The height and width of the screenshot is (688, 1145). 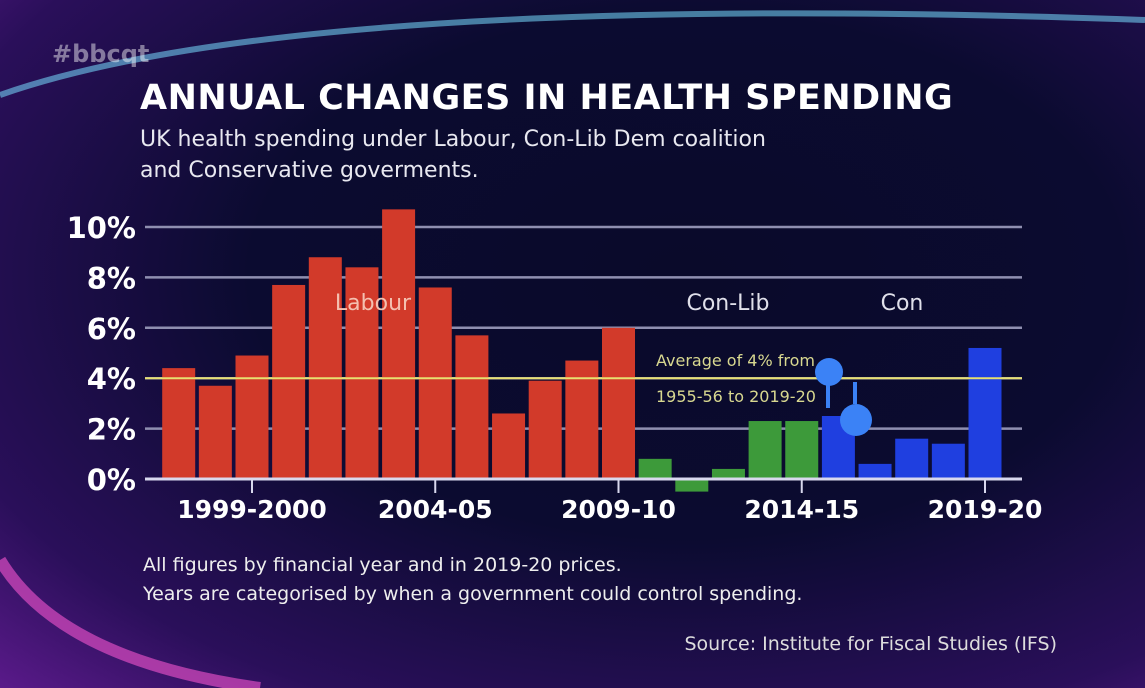 What do you see at coordinates (111, 430) in the screenshot?
I see `y-tick-label: 2%` at bounding box center [111, 430].